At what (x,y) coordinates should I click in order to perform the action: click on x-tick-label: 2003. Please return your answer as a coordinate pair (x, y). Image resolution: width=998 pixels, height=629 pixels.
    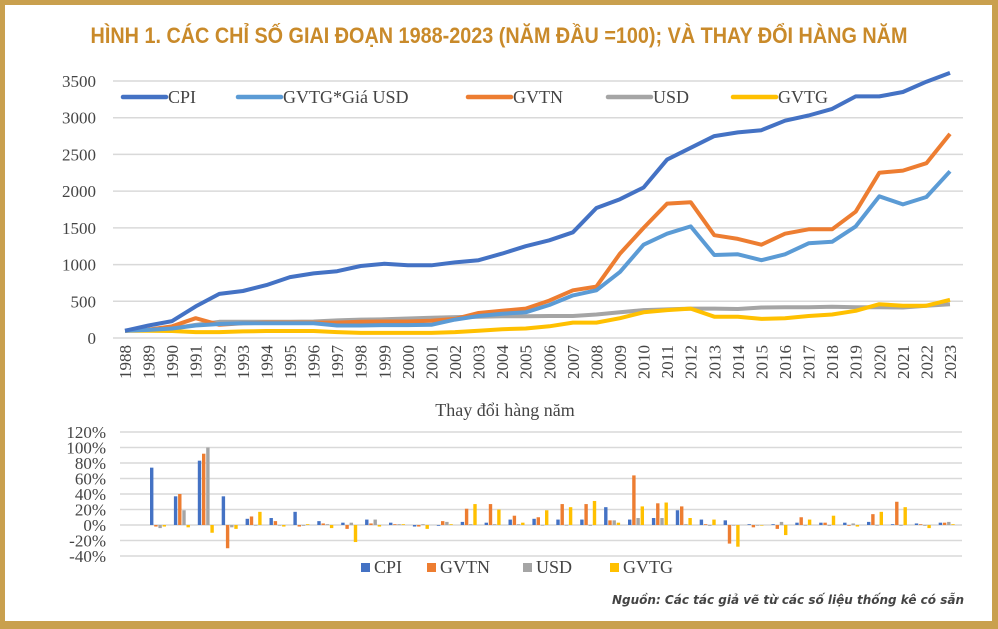
    Looking at the image, I should click on (479, 362).